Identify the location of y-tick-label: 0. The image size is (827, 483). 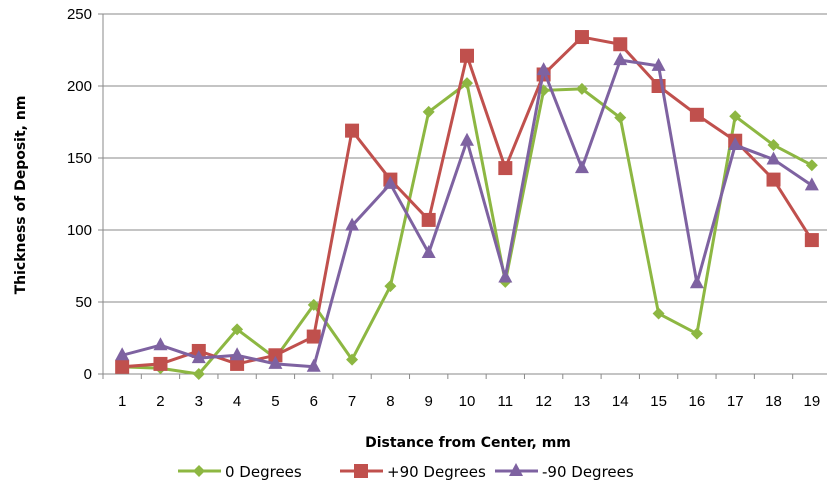
(88, 374).